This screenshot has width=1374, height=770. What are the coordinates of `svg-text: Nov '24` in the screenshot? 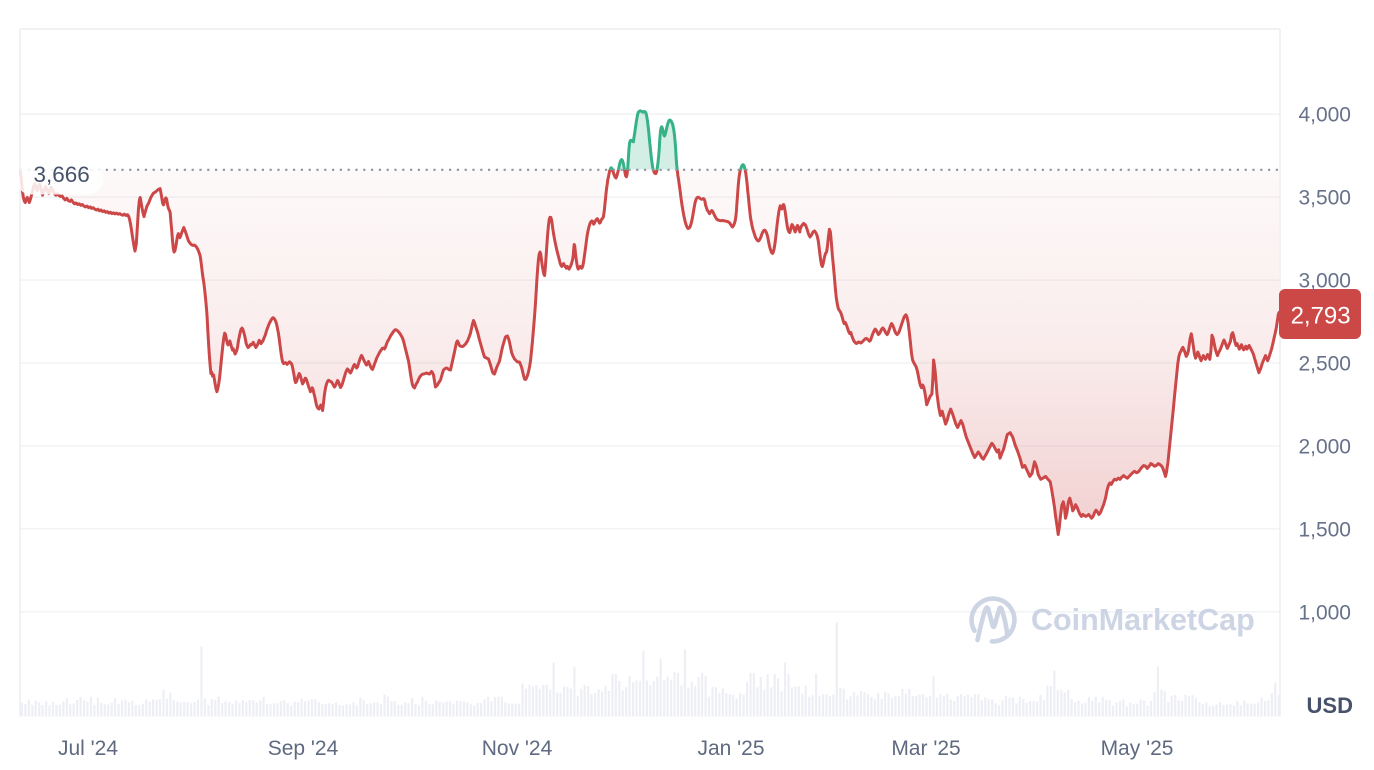 It's located at (517, 748).